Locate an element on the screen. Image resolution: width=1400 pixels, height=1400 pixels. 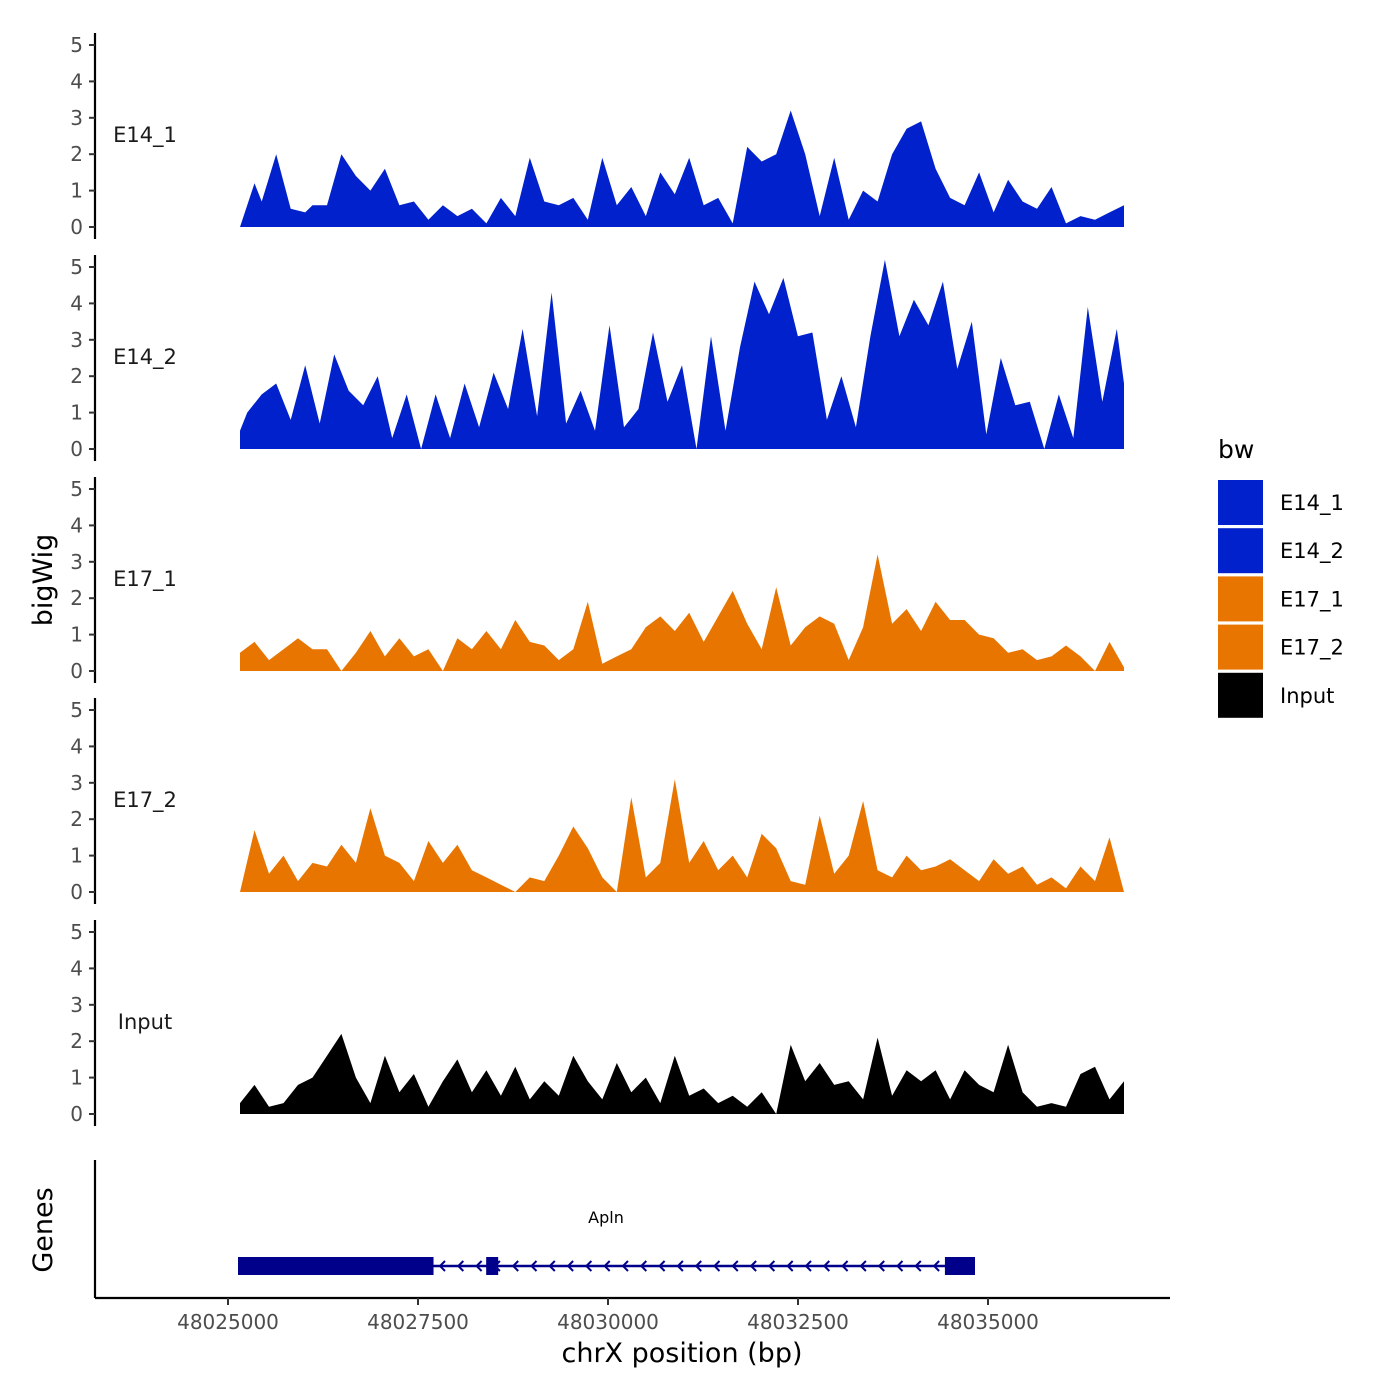
x-tick-label: 48027500 is located at coordinates (418, 1322).